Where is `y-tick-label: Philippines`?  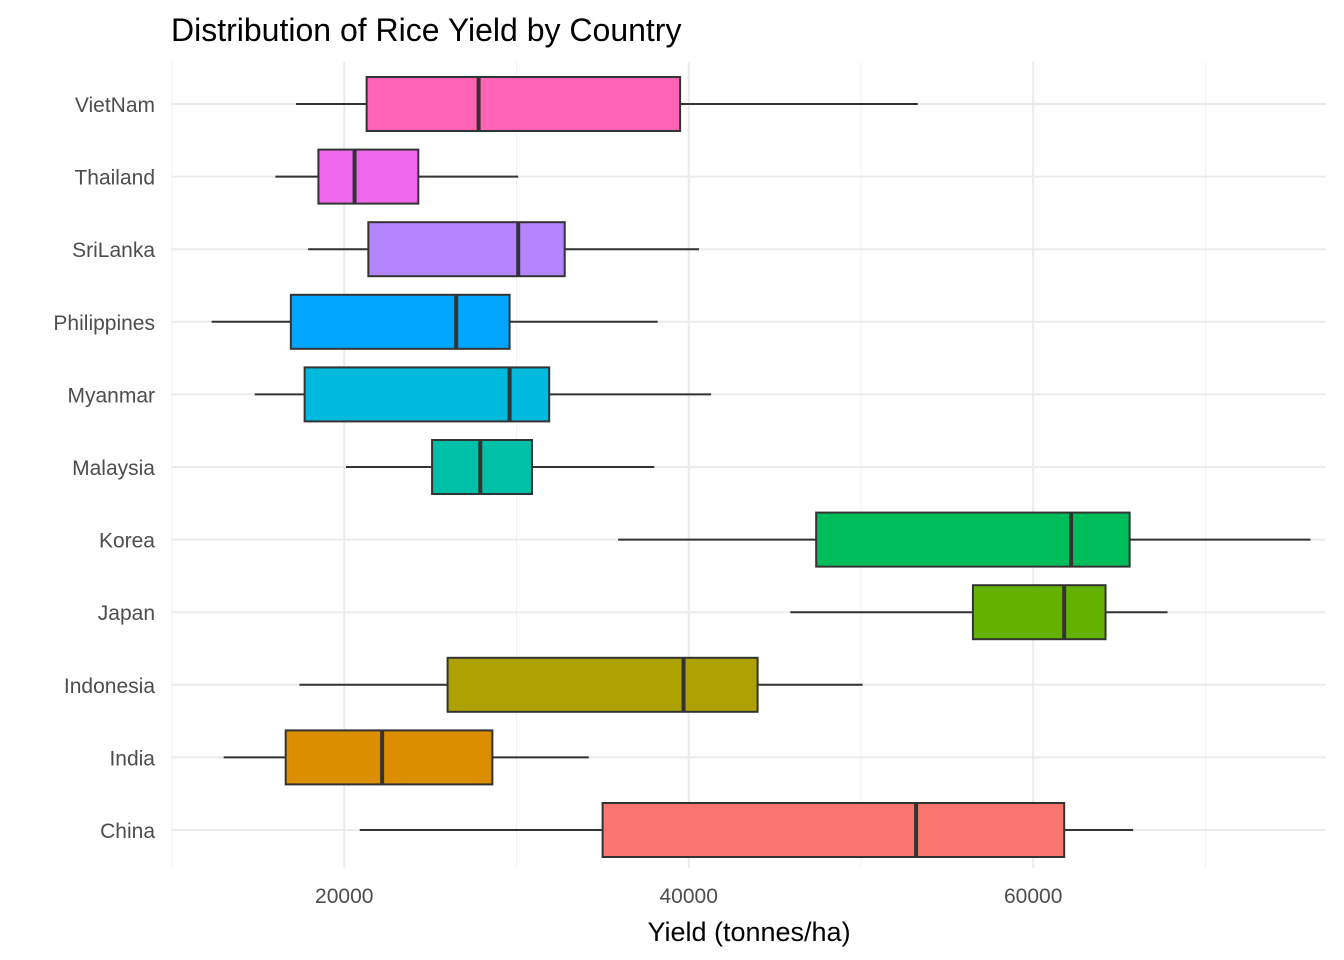 y-tick-label: Philippines is located at coordinates (104, 323).